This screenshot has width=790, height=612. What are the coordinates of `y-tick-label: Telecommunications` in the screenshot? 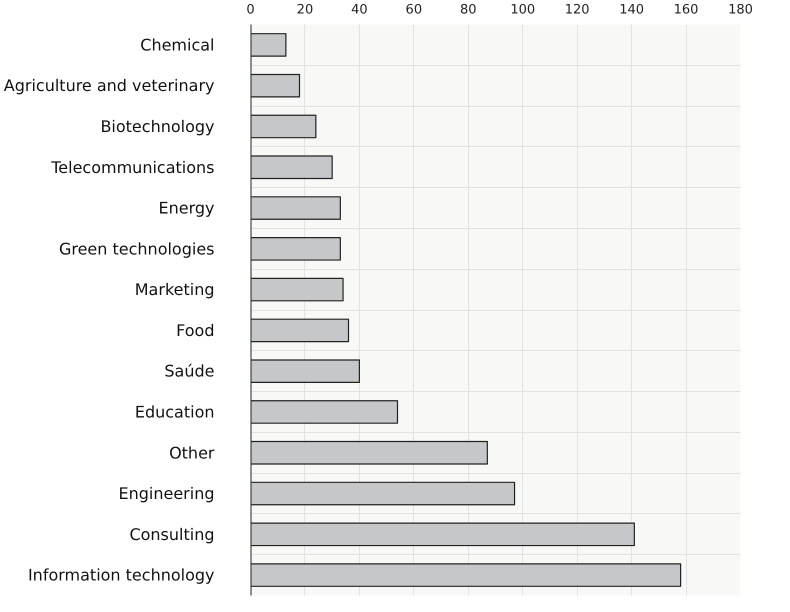 It's located at (132, 167).